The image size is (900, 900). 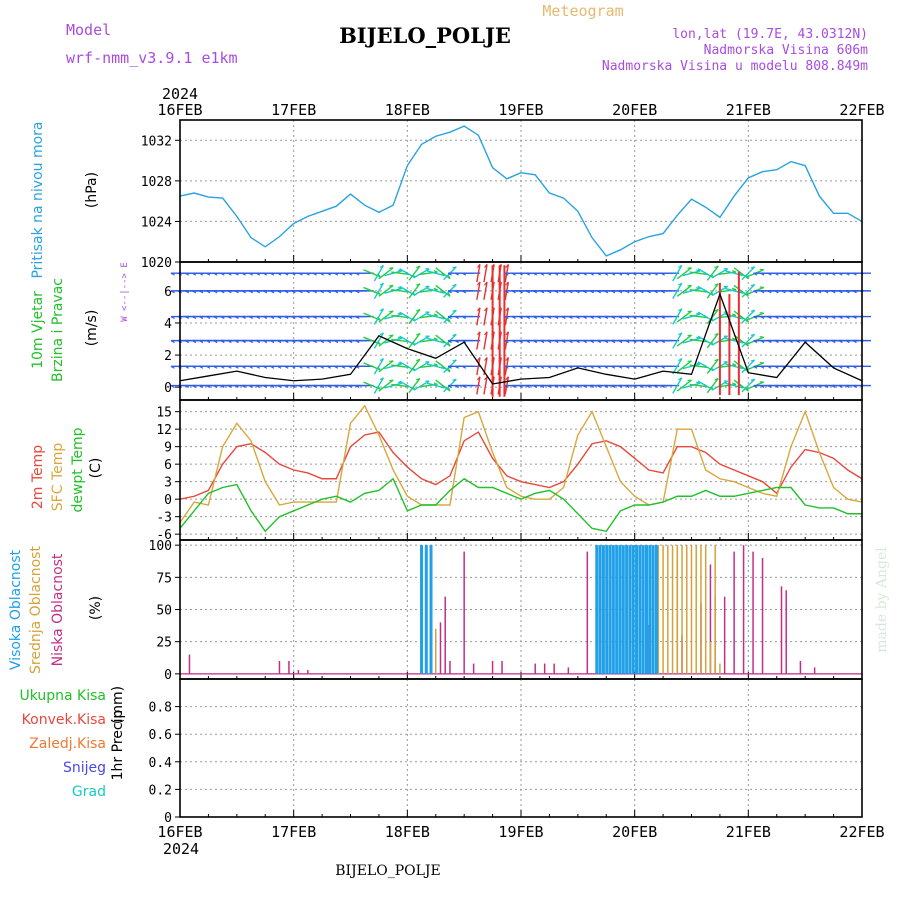 I want to click on x-tick-label: 22FEB, so click(x=861, y=832).